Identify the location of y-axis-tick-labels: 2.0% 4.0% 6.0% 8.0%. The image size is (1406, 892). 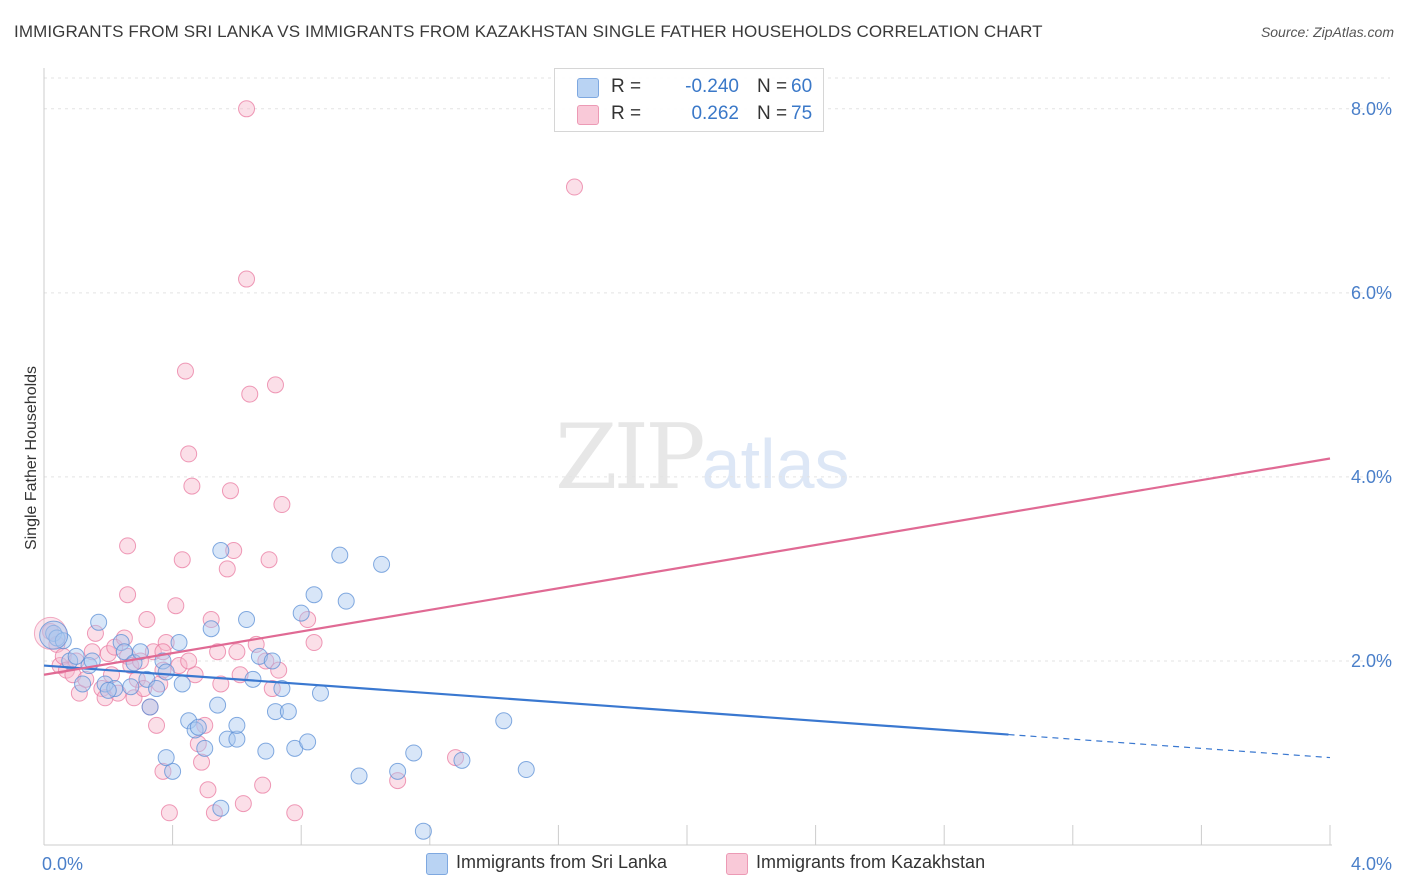
(1371, 385).